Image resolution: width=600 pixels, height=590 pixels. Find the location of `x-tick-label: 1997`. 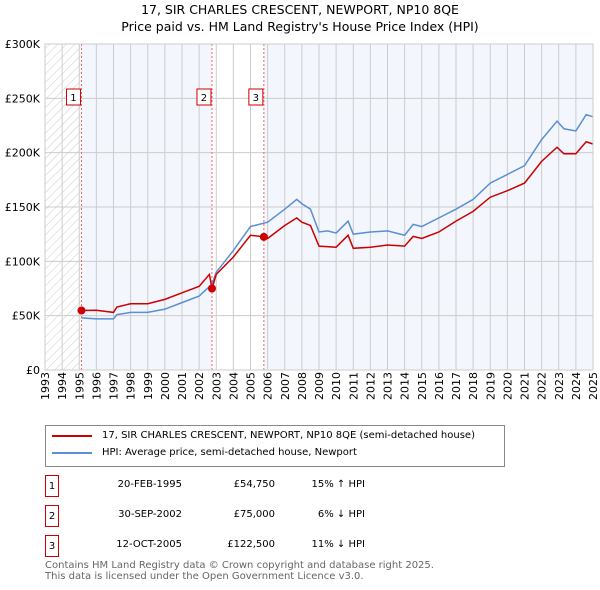

x-tick-label: 1997 is located at coordinates (114, 386).